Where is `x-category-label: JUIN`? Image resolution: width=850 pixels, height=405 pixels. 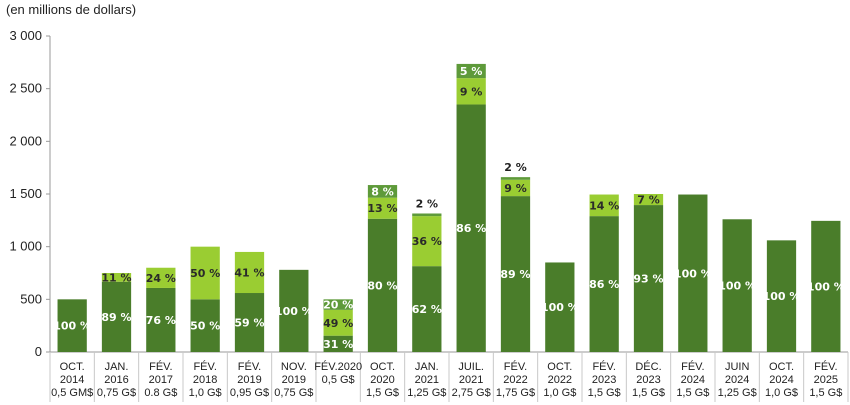 x-category-label: JUIN is located at coordinates (737, 367).